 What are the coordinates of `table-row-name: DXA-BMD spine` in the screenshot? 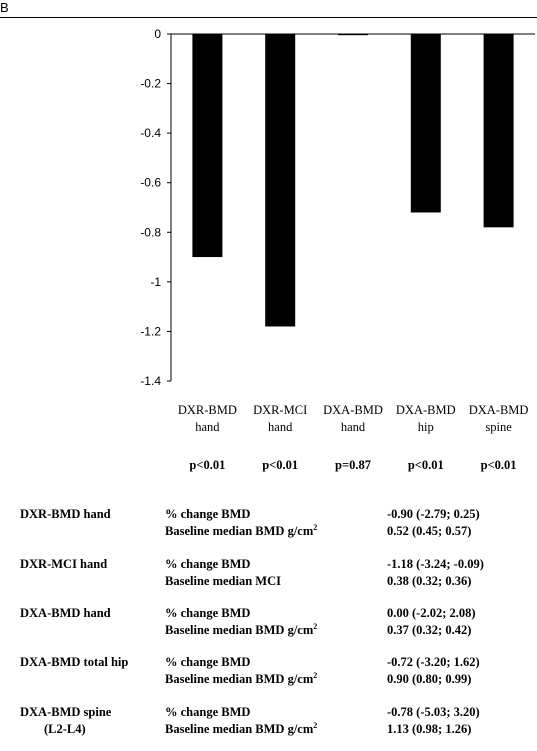 It's located at (66, 712).